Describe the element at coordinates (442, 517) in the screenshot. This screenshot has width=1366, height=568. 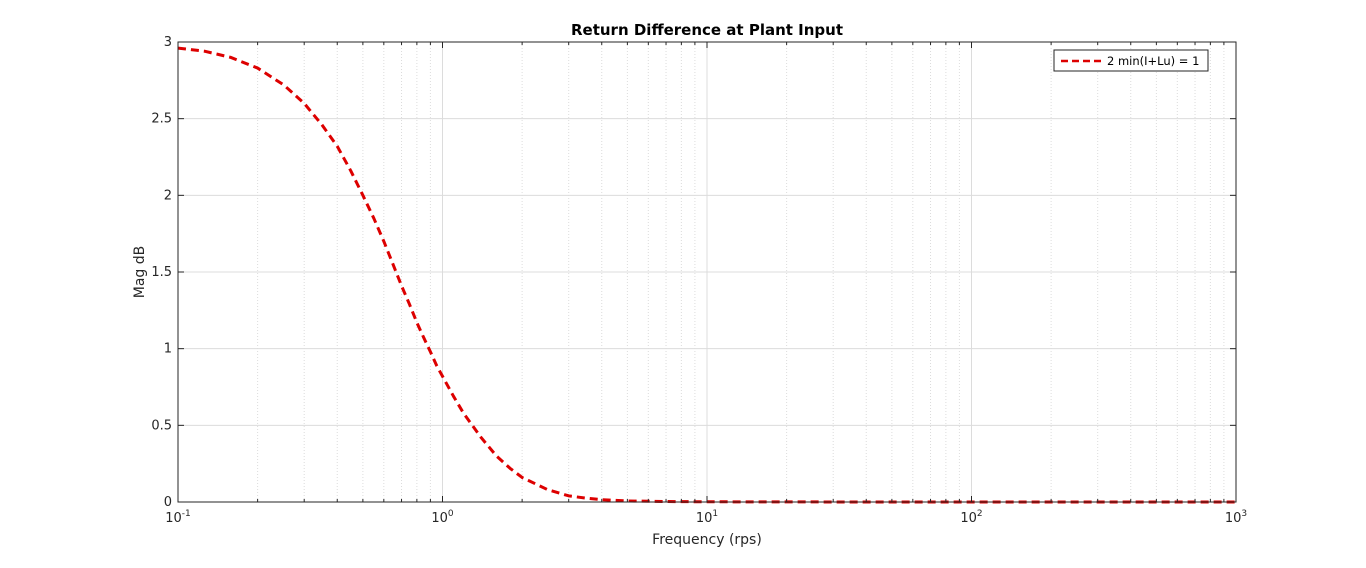
I see `x-tick-label: 10⁰` at that location.